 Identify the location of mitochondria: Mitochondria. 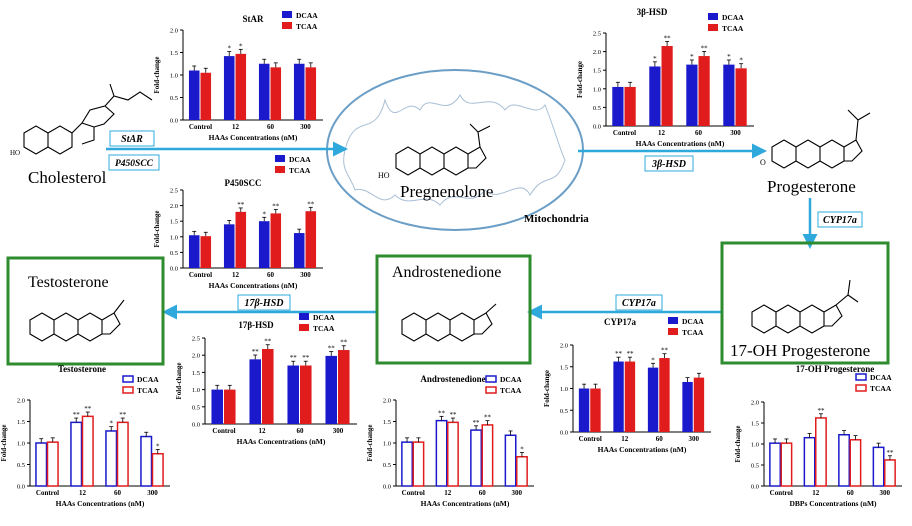
(457, 150).